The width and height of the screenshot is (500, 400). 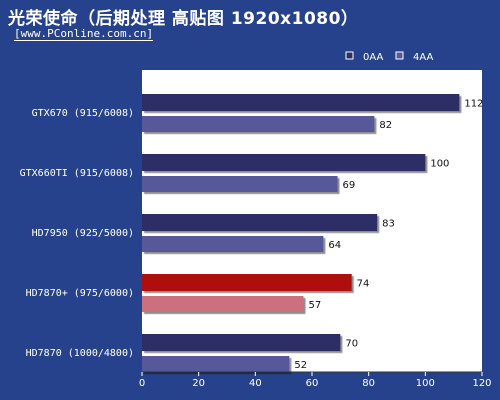 What do you see at coordinates (388, 224) in the screenshot?
I see `data-label-0aa: 83` at bounding box center [388, 224].